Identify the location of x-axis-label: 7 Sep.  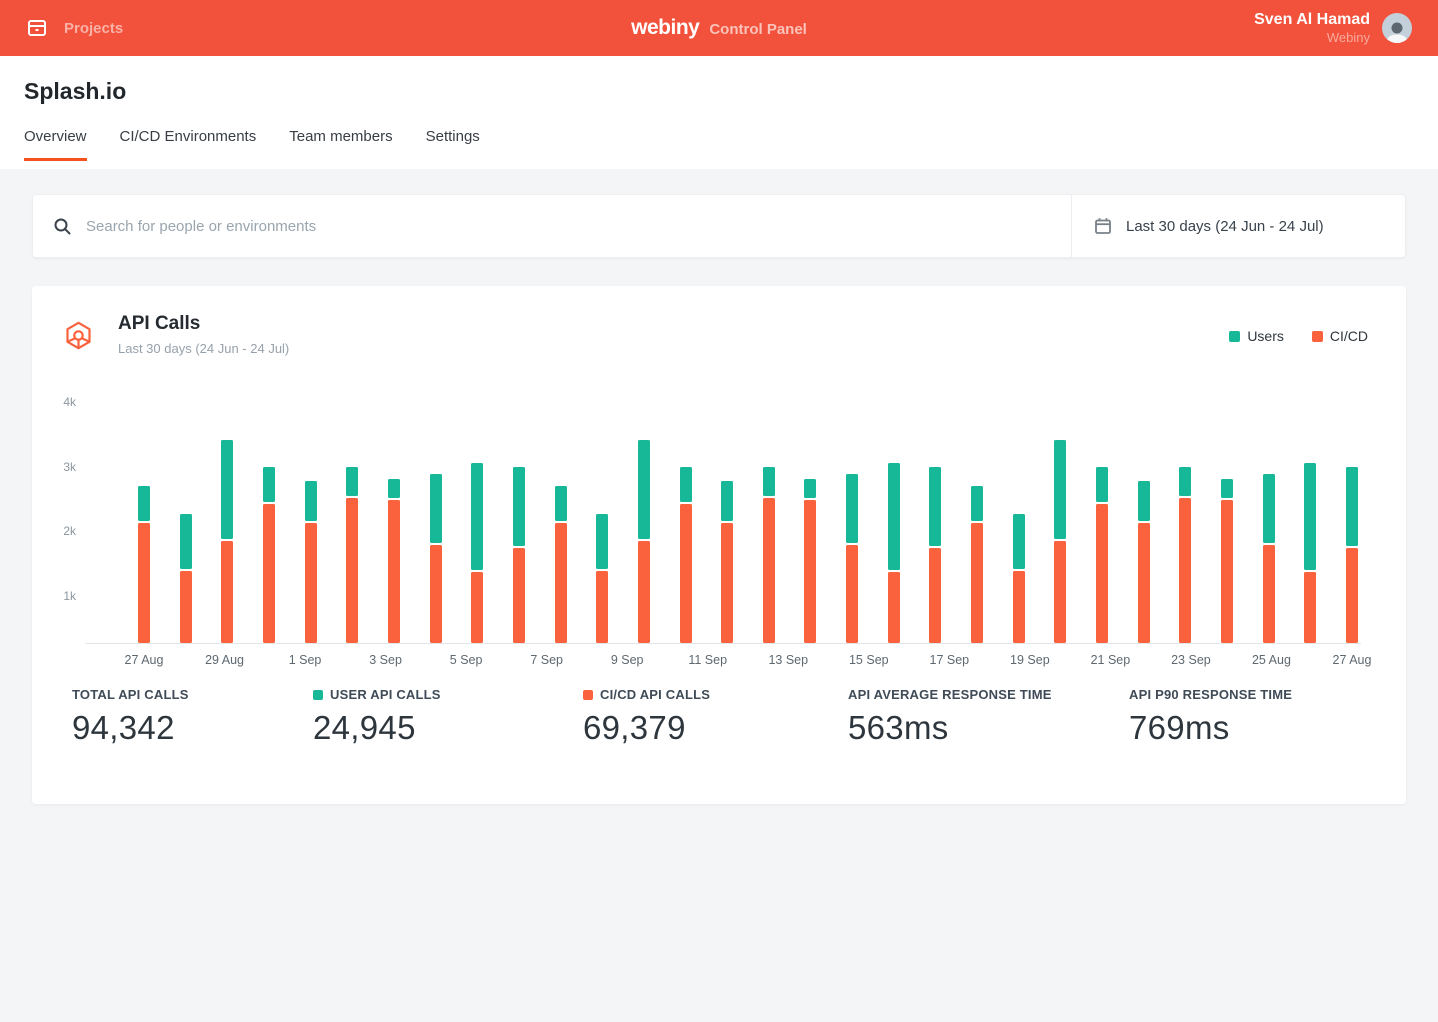
(546, 660).